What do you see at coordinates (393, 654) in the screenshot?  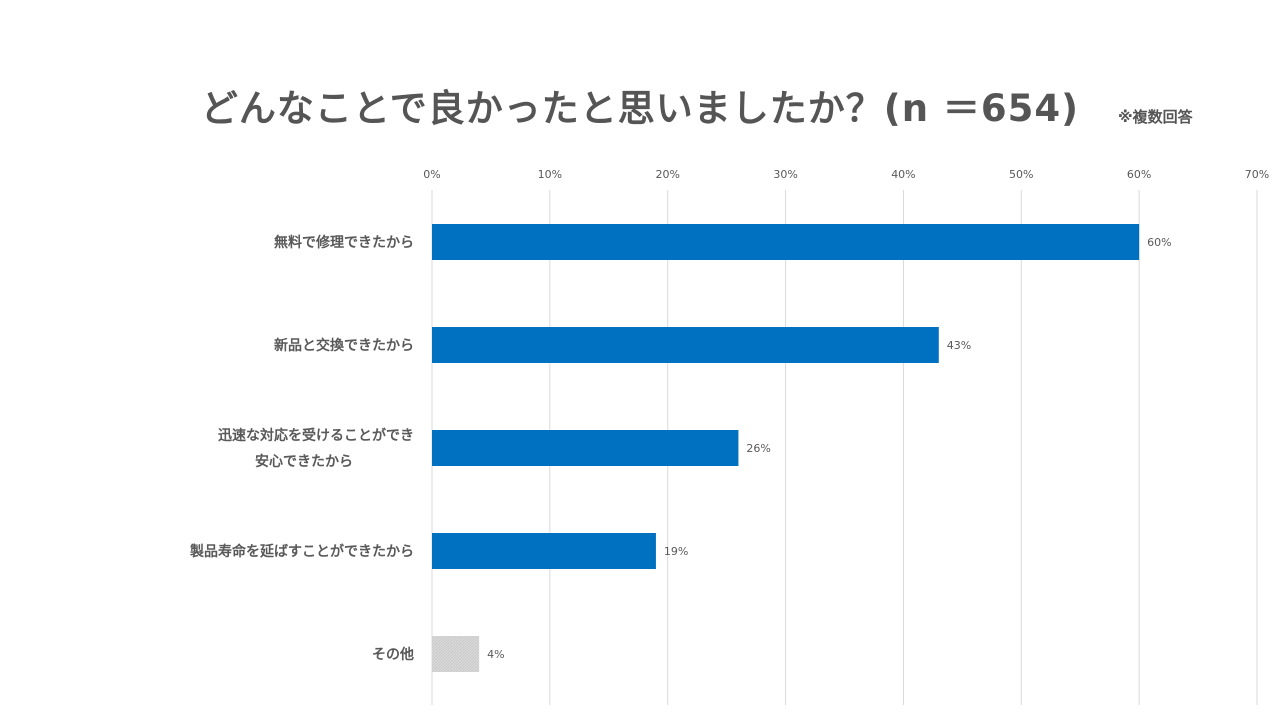 I see `category-label: その他` at bounding box center [393, 654].